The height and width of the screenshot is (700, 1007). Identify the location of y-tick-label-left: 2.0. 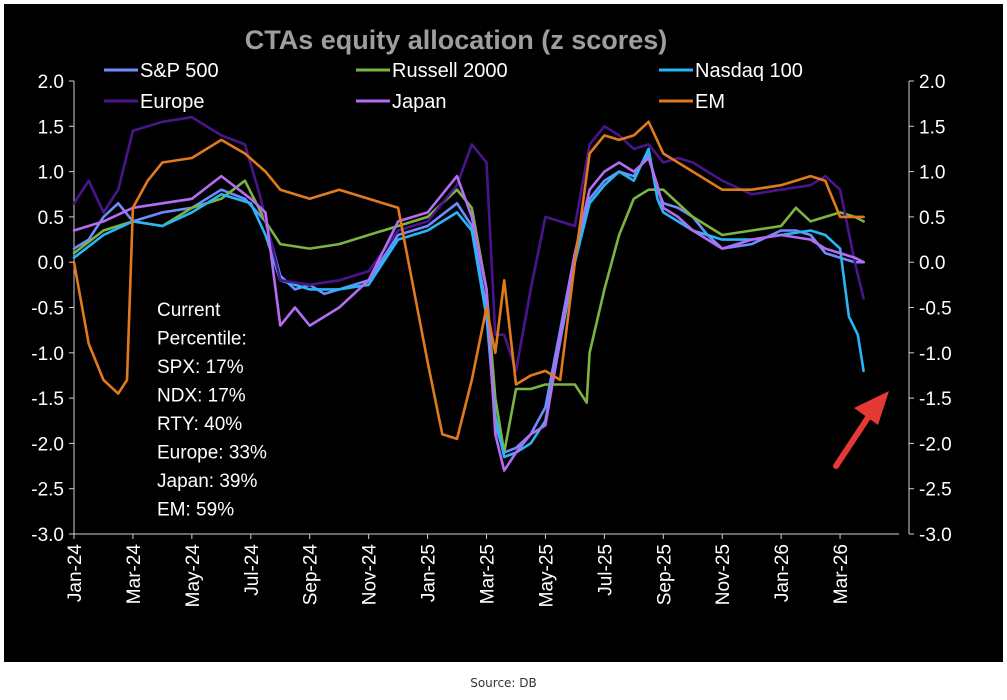
(51, 82).